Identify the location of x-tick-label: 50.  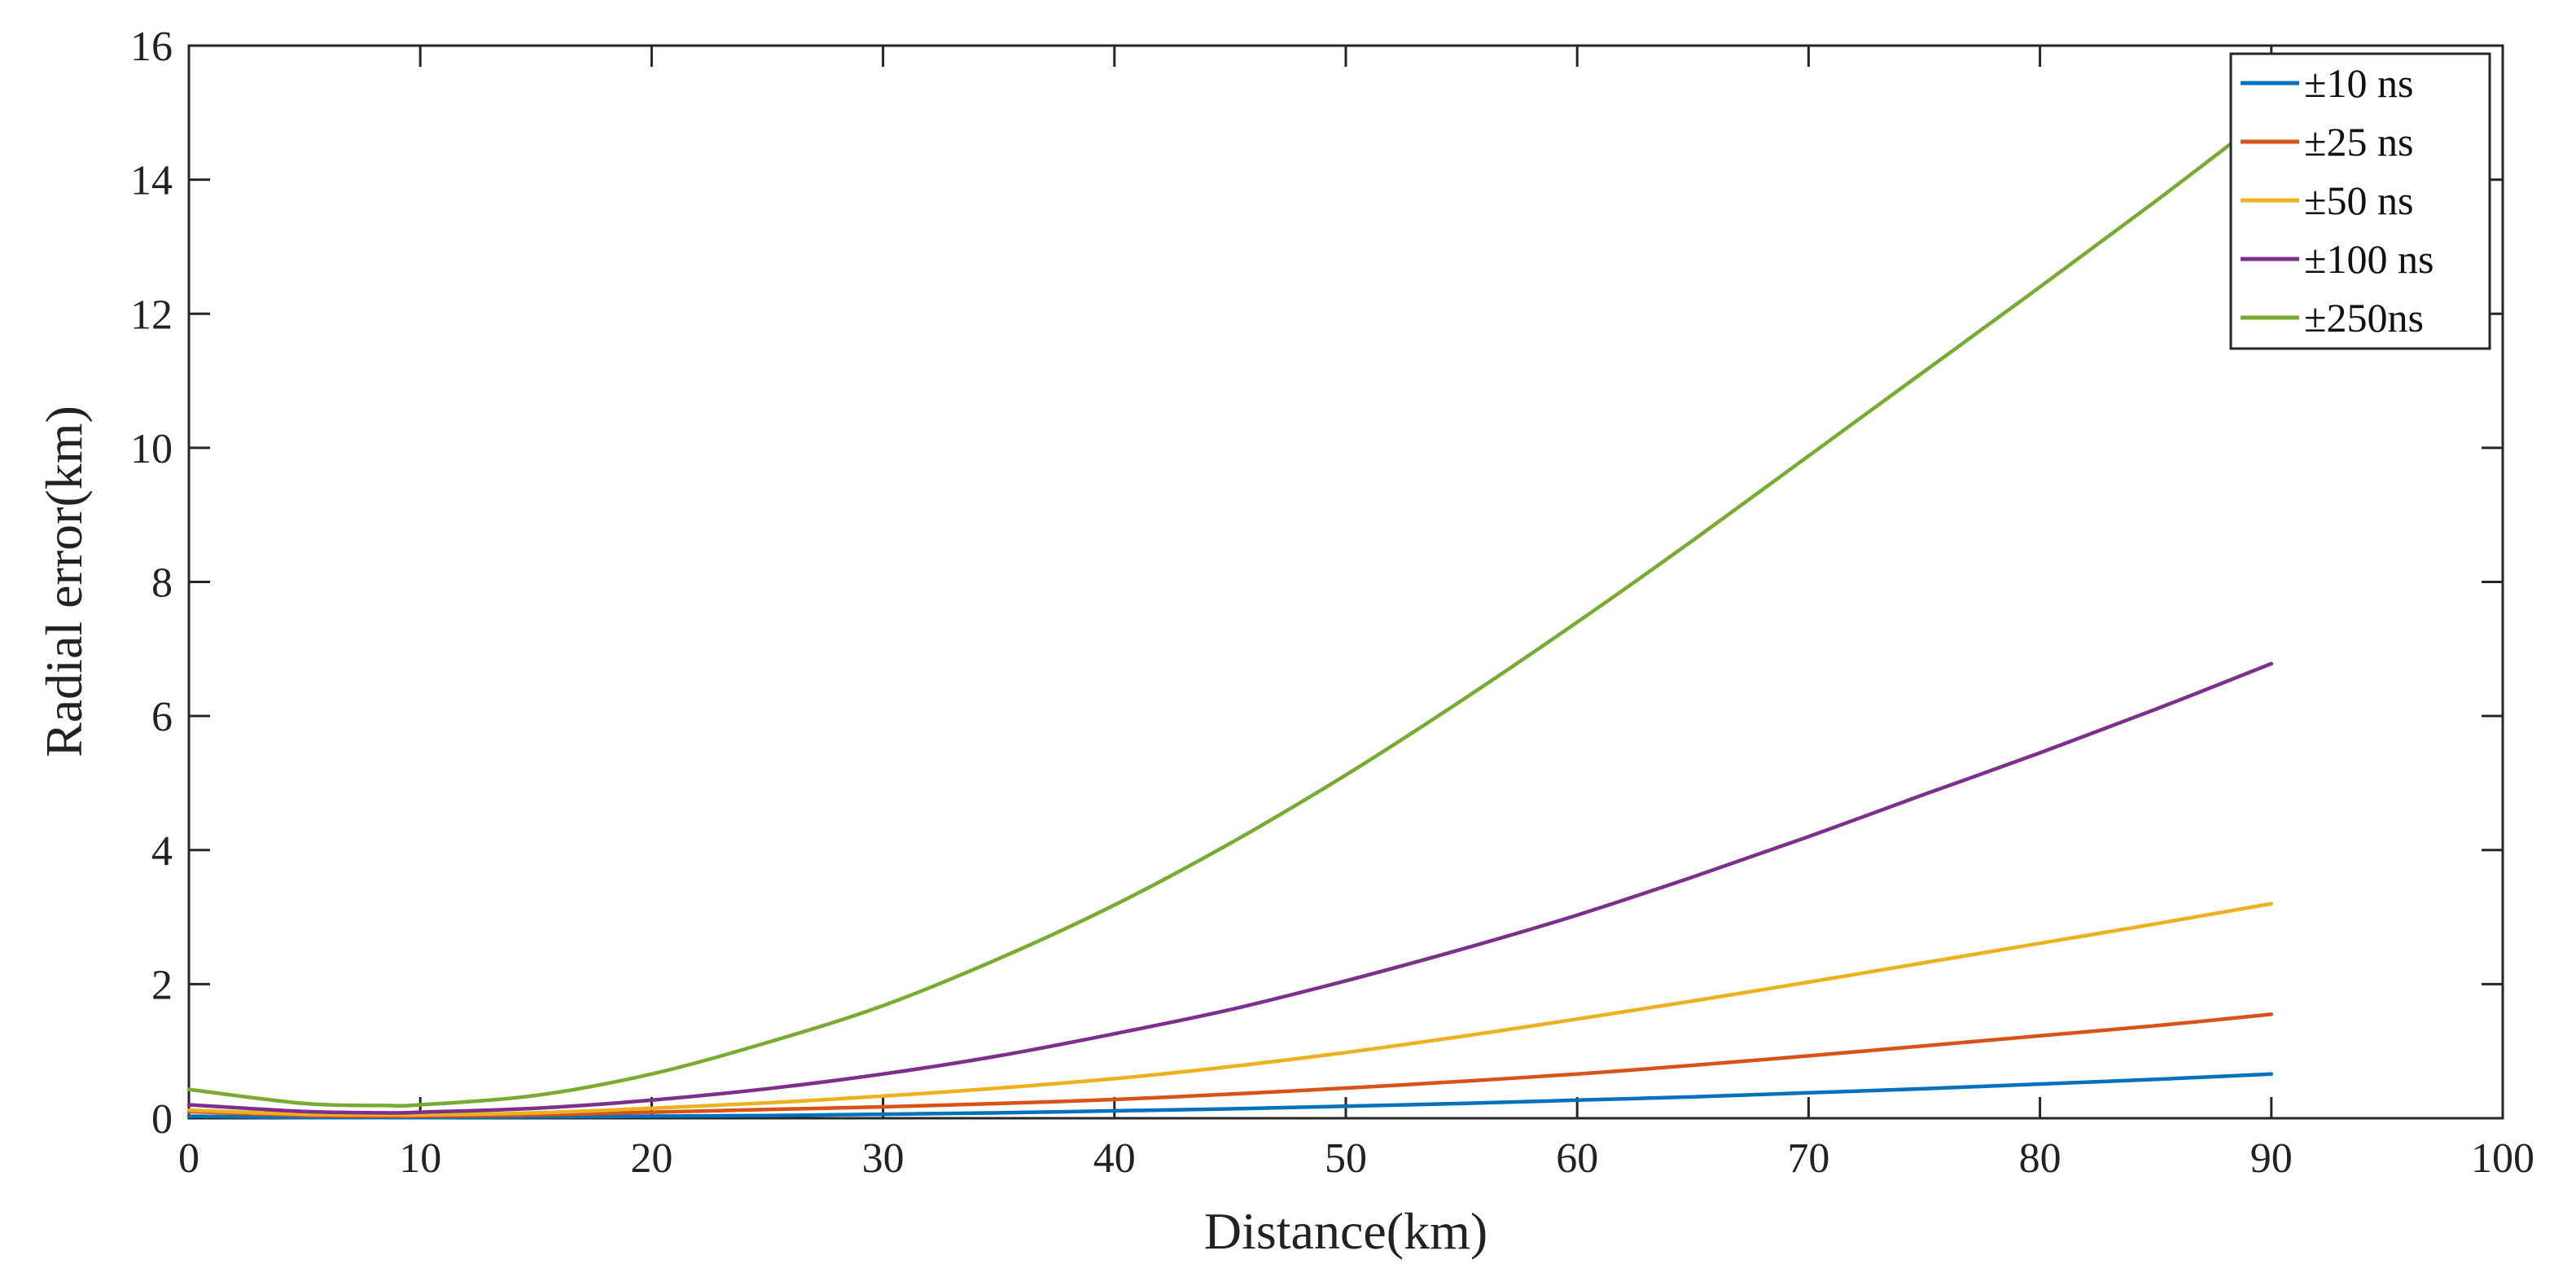
(1346, 1158).